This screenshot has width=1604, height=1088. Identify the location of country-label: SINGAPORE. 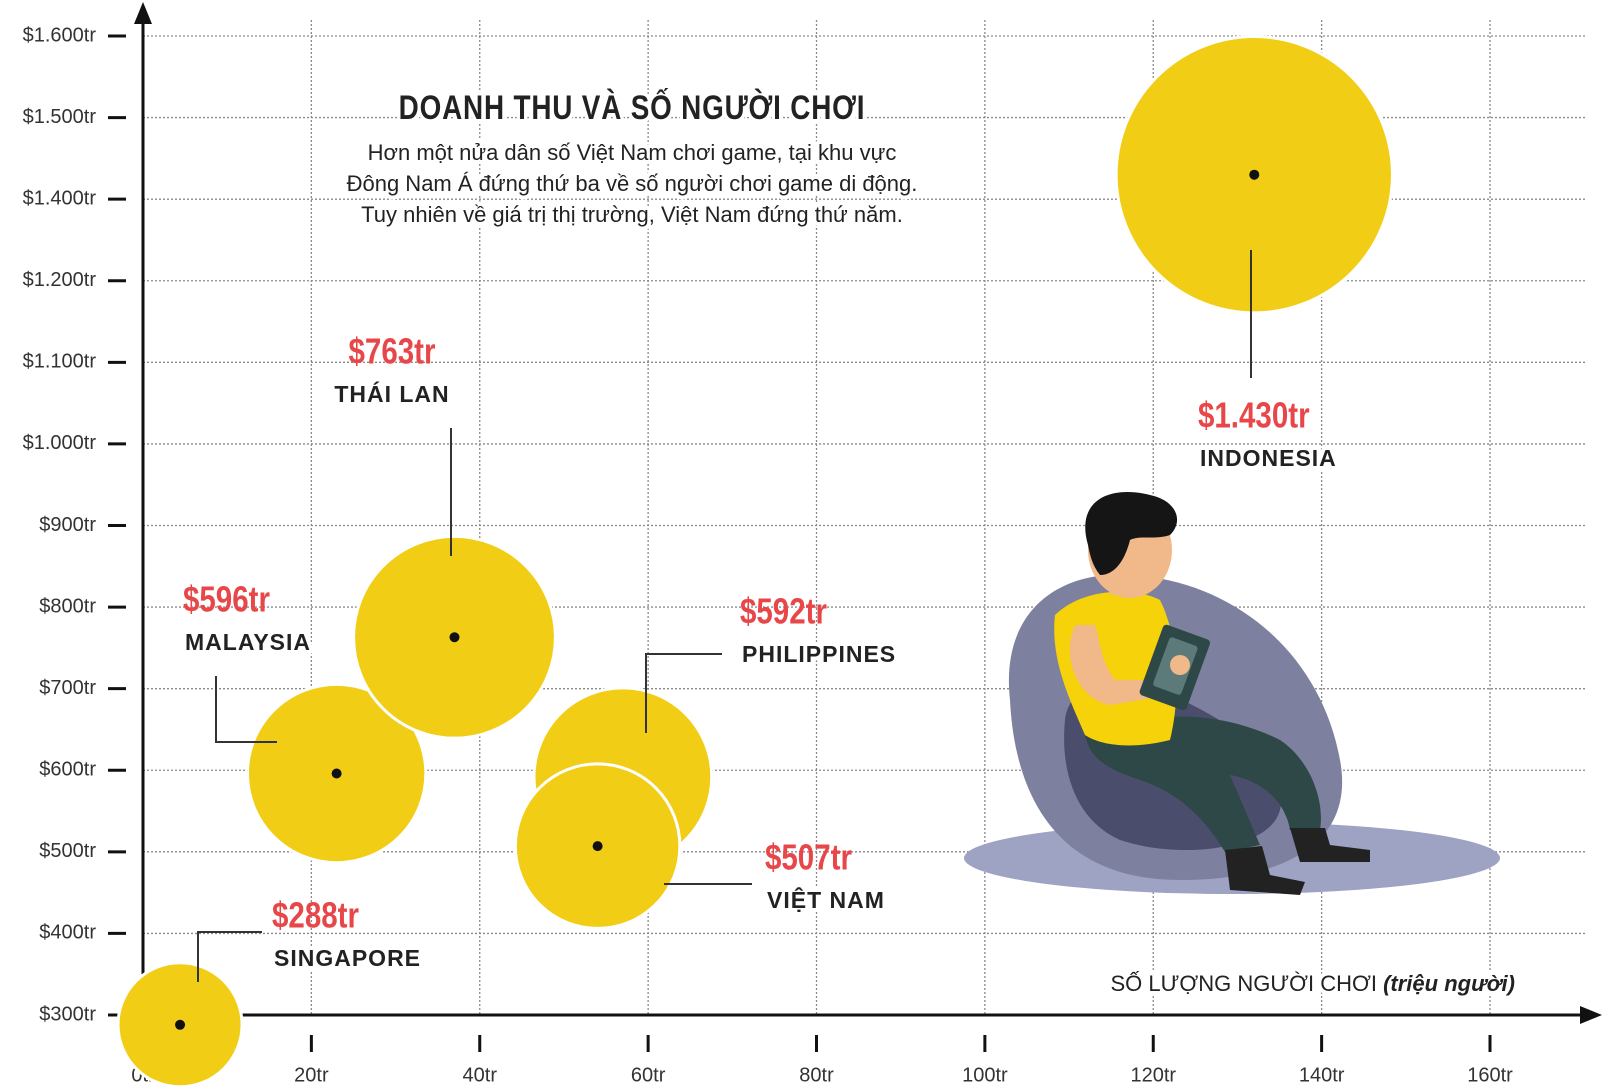
(347, 958).